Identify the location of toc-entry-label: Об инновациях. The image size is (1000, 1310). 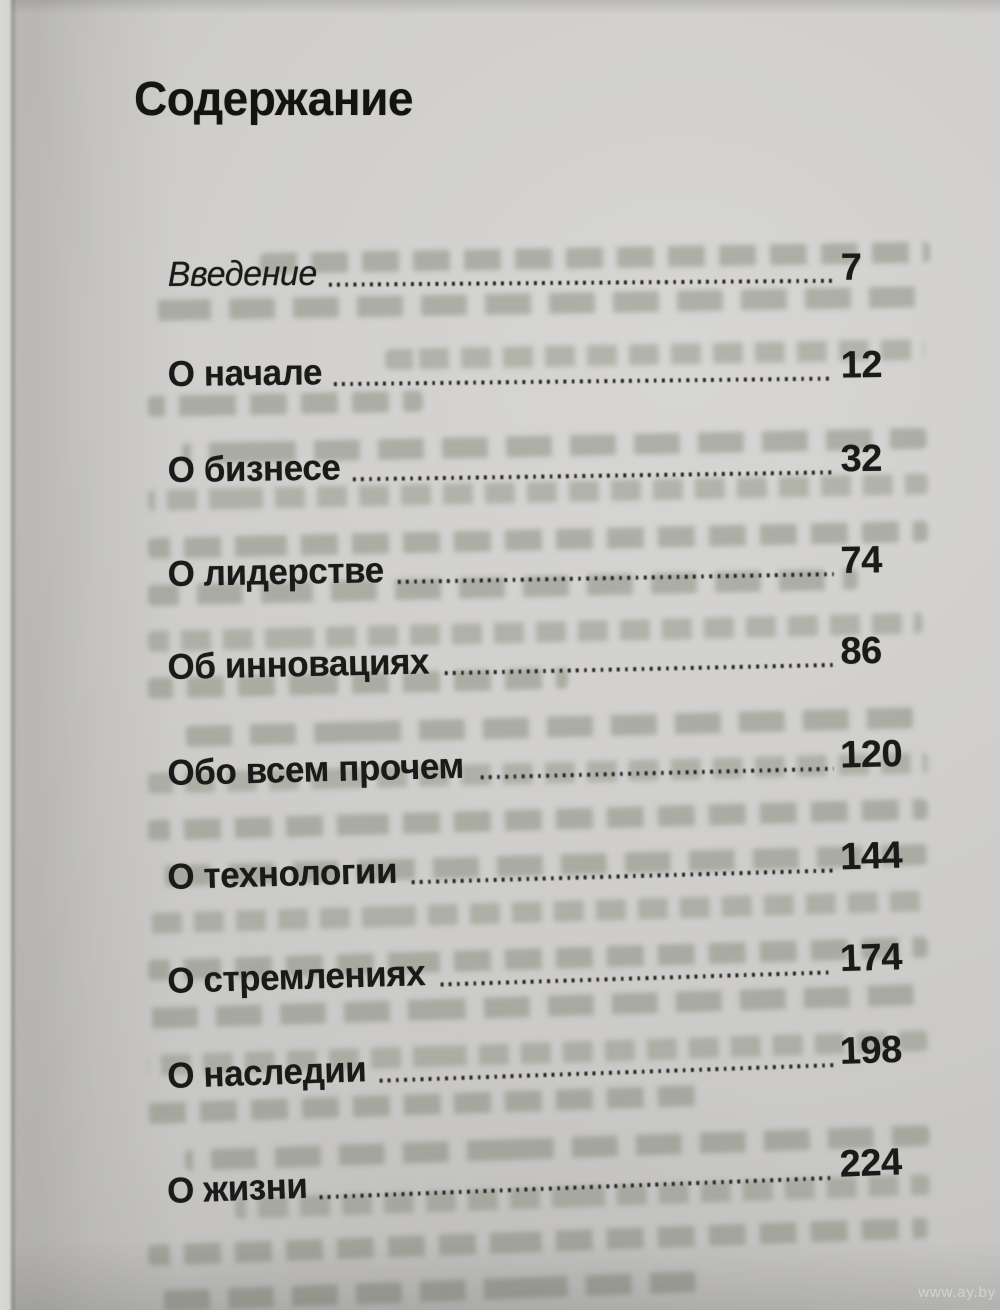
(298, 664).